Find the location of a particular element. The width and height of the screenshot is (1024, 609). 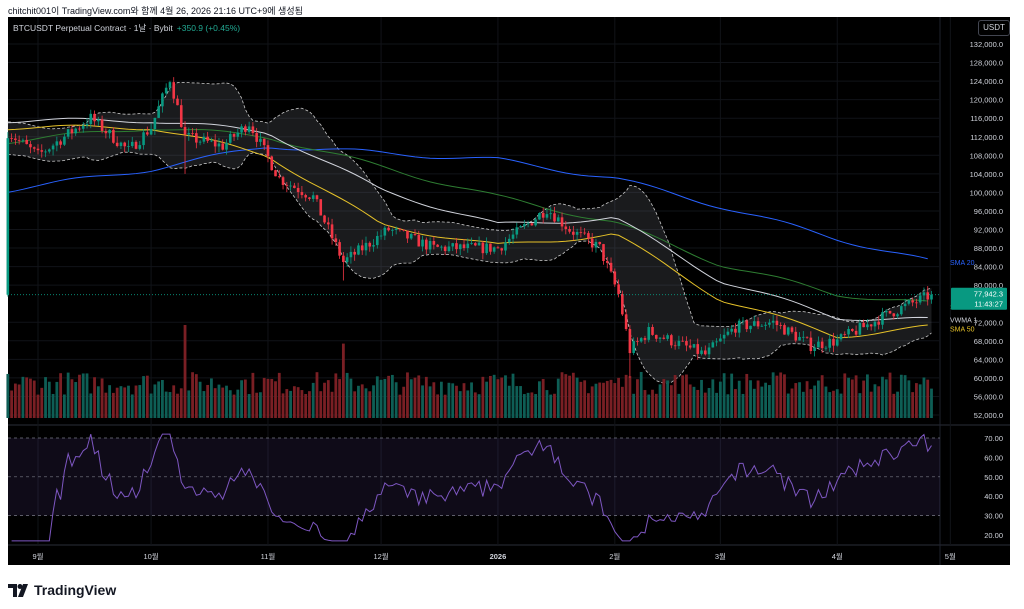

price-axis-label: 68,000.0 is located at coordinates (988, 341).